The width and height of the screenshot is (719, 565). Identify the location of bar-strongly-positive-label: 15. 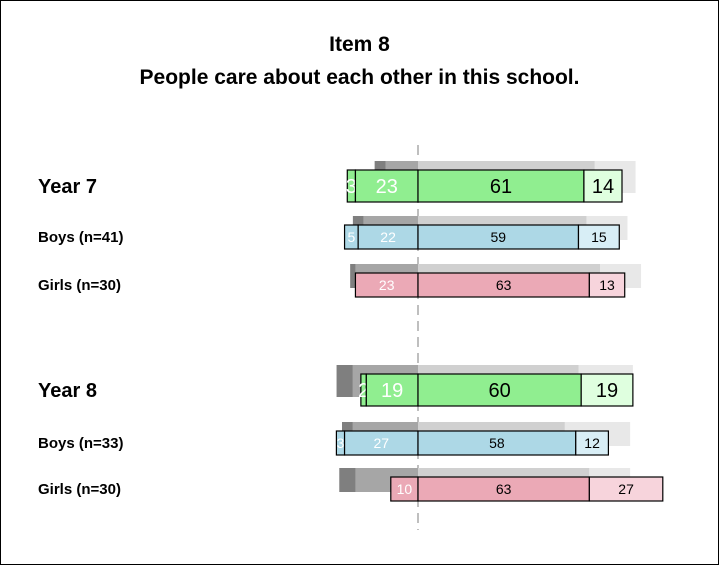
(599, 237).